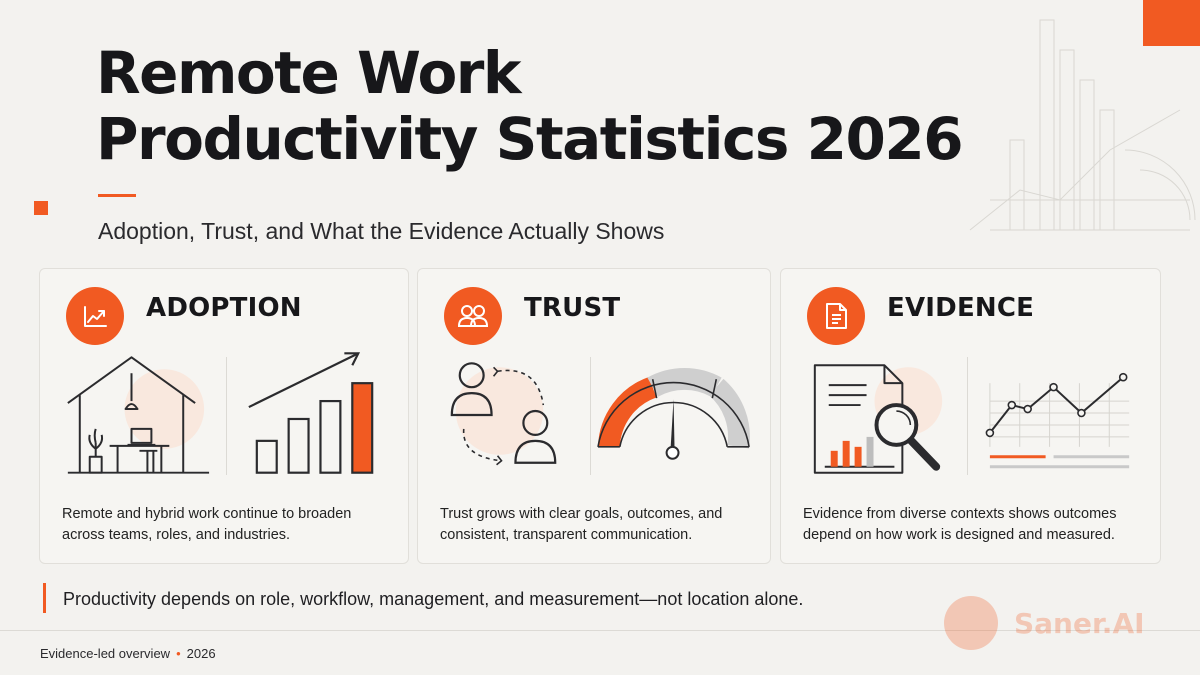 The width and height of the screenshot is (1200, 675). I want to click on trust-divider, so click(590, 416).